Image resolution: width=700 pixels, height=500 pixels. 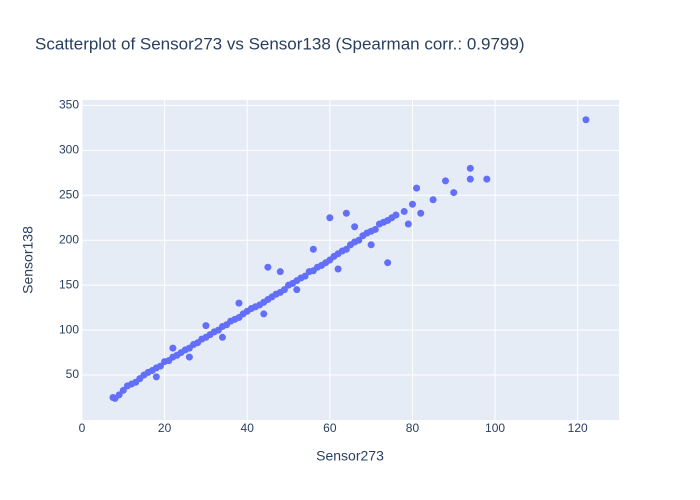 What do you see at coordinates (165, 428) in the screenshot?
I see `x-tick-label: 20` at bounding box center [165, 428].